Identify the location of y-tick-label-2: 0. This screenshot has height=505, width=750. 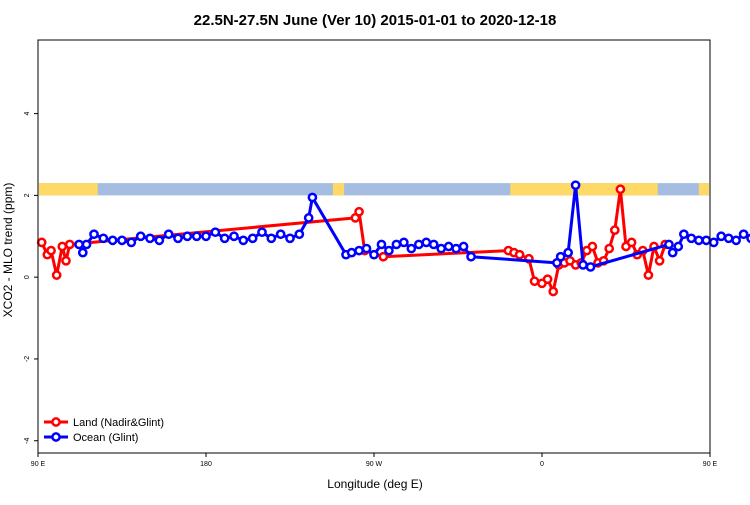
(27, 277).